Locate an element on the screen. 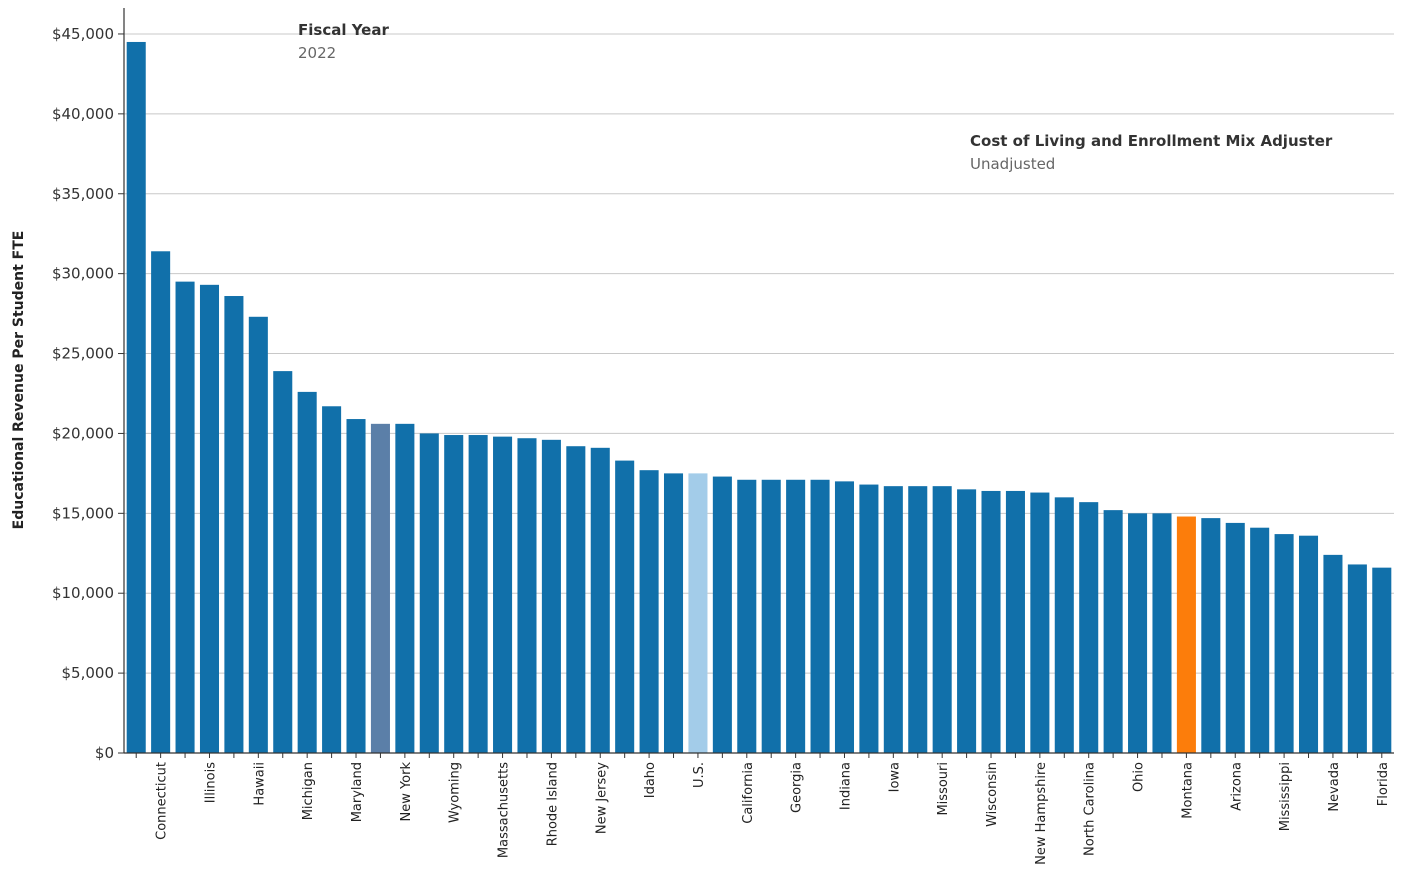  y-tick-label: $35,000 is located at coordinates (83, 194).